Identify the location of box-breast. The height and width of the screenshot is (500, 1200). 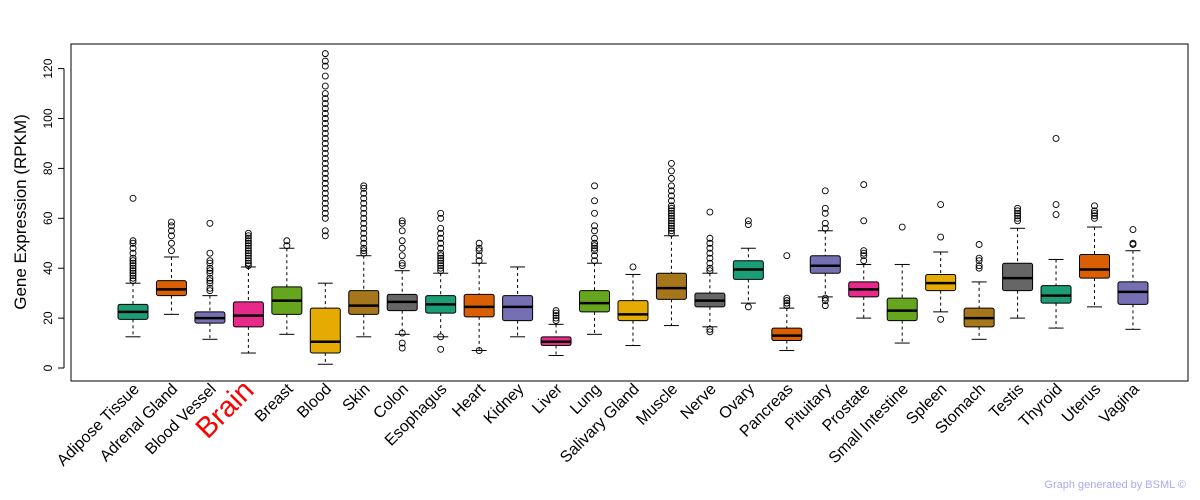
(287, 286).